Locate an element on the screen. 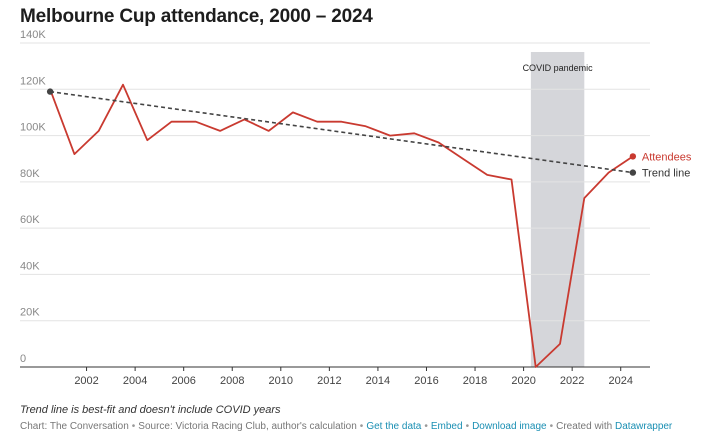 The width and height of the screenshot is (715, 447). trend-end-point is located at coordinates (633, 172).